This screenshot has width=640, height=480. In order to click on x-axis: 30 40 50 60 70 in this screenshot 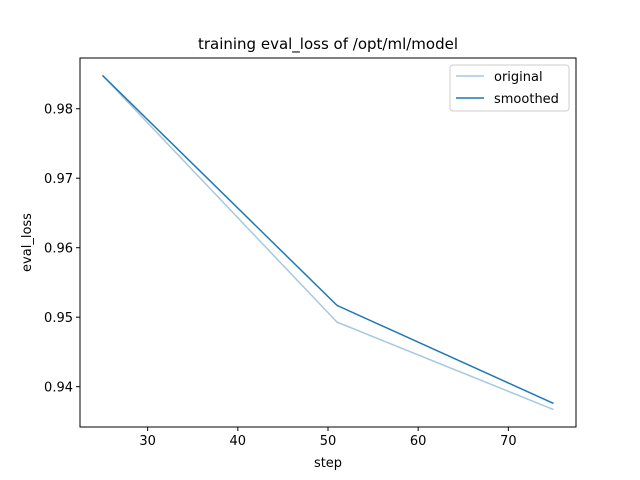, I will do `click(328, 438)`.